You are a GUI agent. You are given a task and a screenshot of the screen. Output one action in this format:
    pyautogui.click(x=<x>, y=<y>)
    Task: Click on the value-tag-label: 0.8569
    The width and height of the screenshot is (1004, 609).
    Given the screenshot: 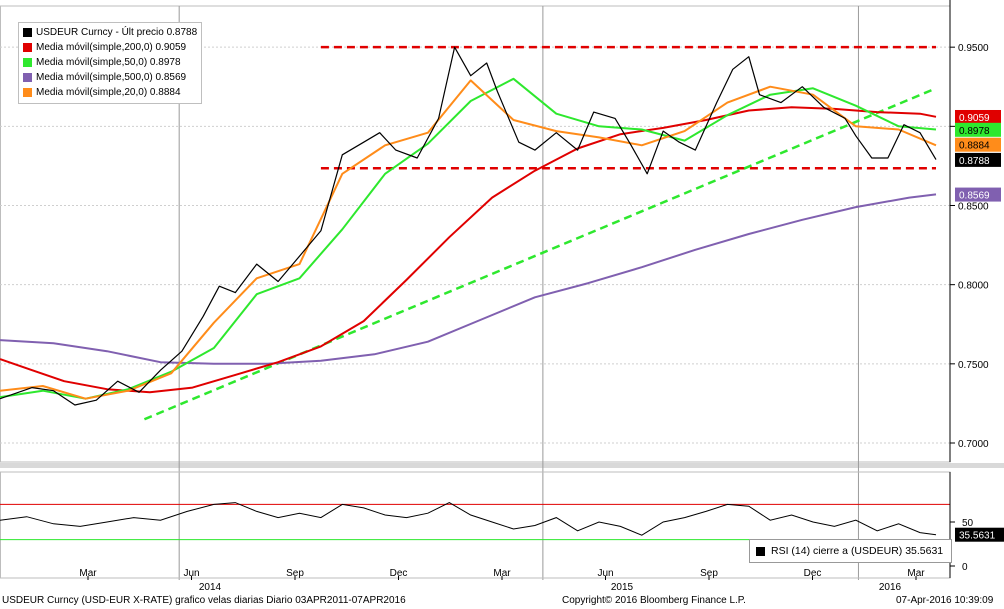 What is the action you would take?
    pyautogui.click(x=974, y=196)
    